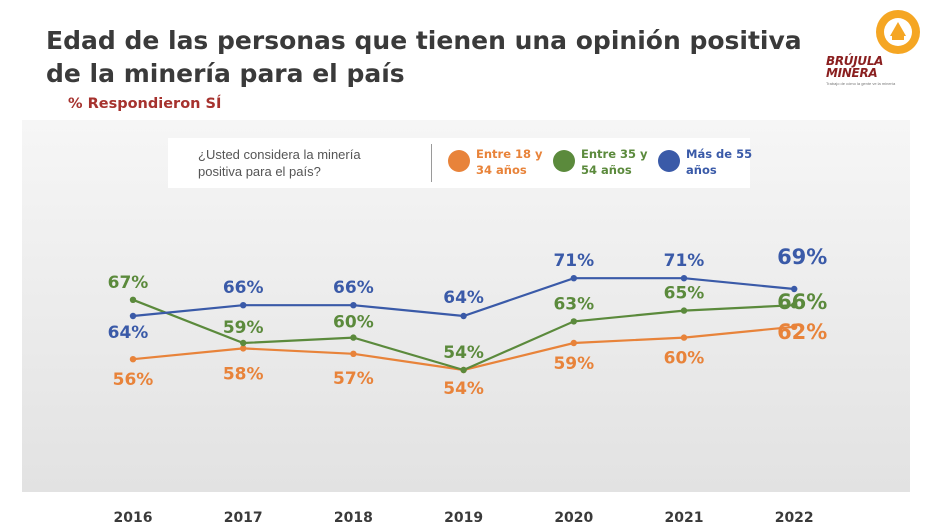 The height and width of the screenshot is (531, 940). Describe the element at coordinates (133, 359) in the screenshot. I see `data-point-18-34-2016` at that location.